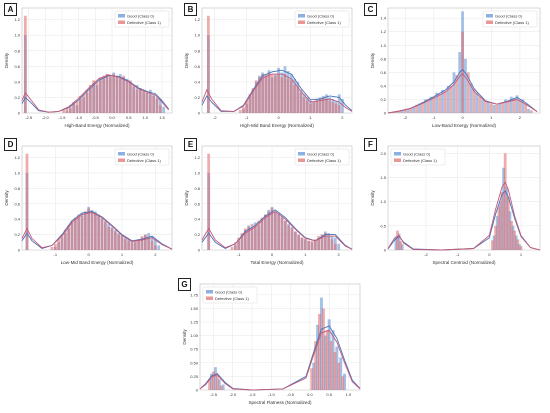 This screenshot has width=550, height=413. What do you see at coordinates (383, 177) in the screenshot?
I see `y-tick-label: 1.5` at bounding box center [383, 177].